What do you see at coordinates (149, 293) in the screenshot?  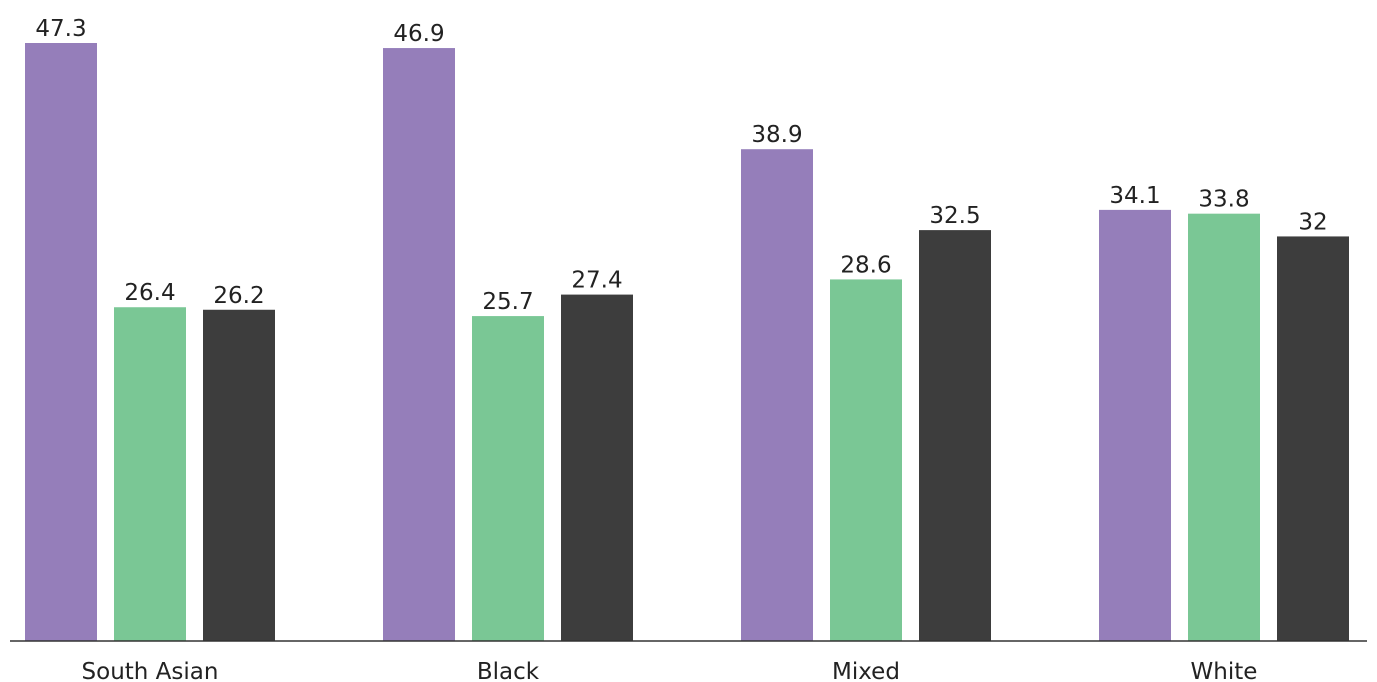 I see `value-label: 26.4` at bounding box center [149, 293].